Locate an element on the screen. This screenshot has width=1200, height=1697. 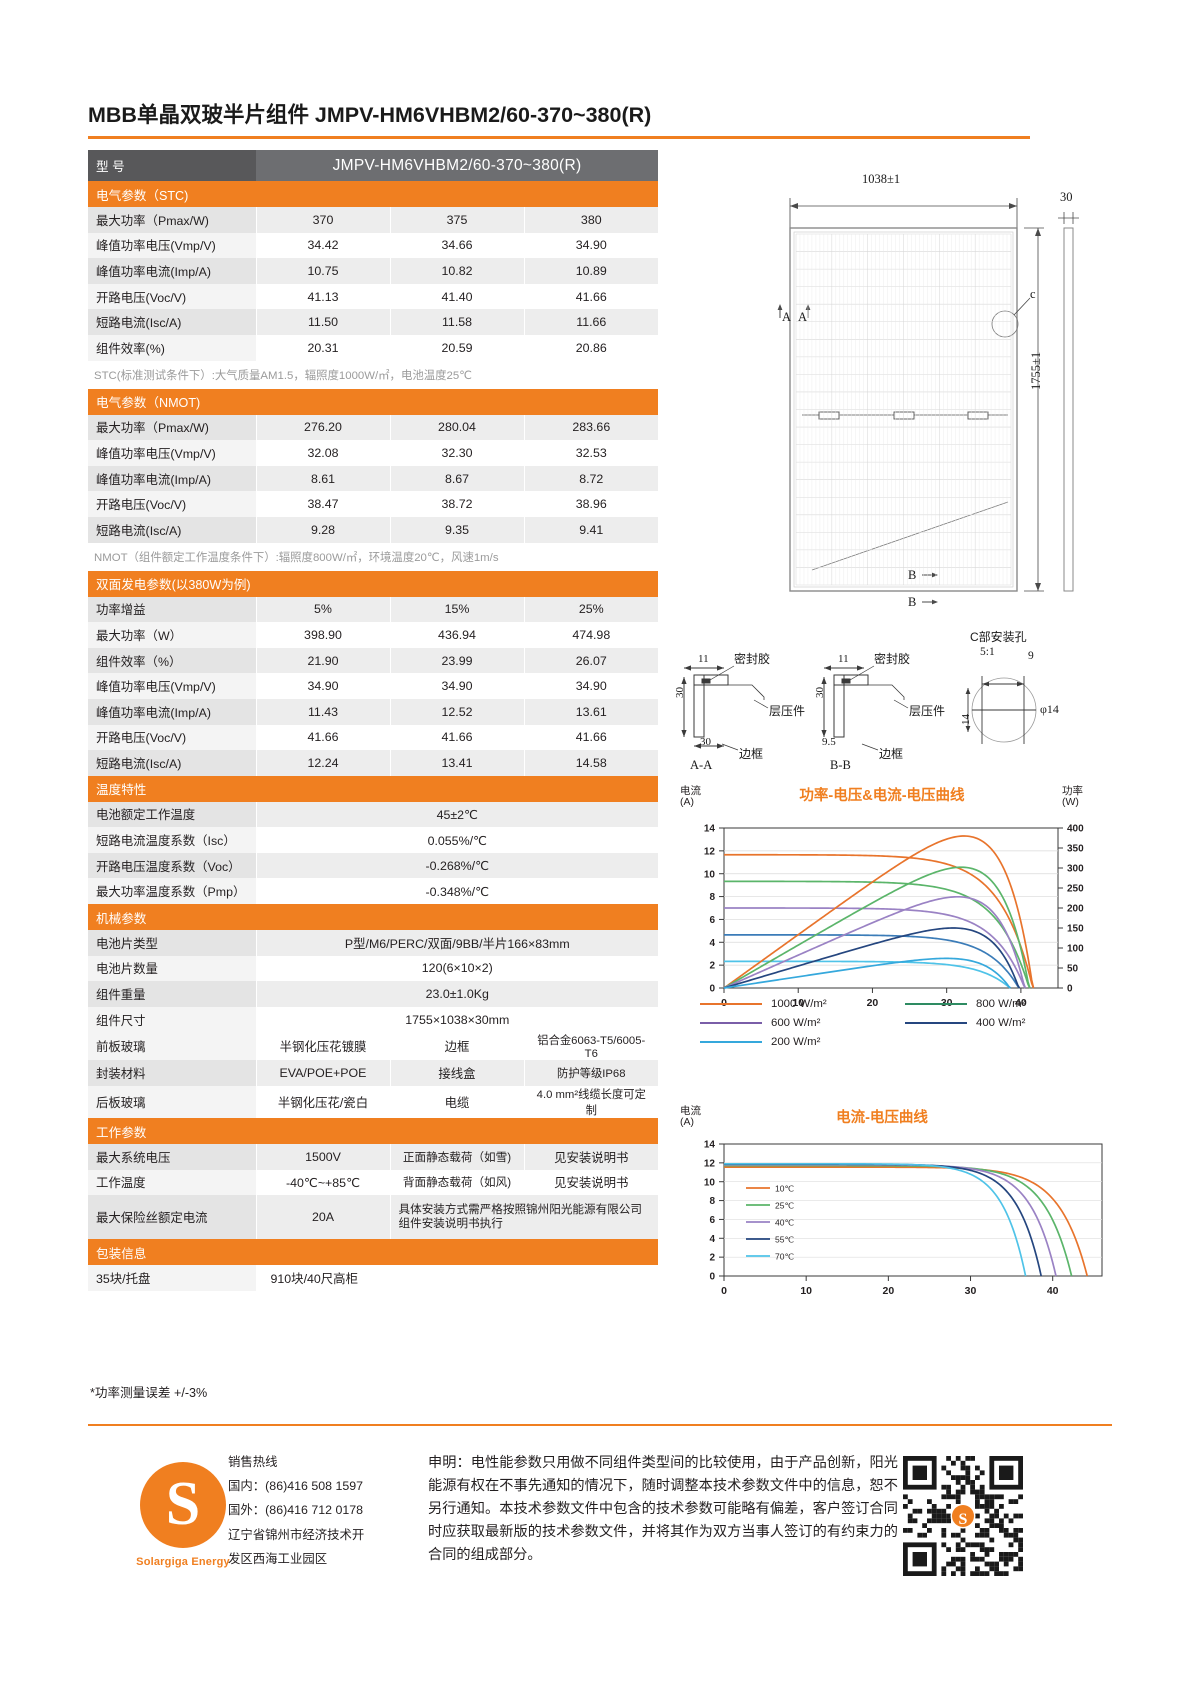
marker-a-left: A is located at coordinates (787, 317).